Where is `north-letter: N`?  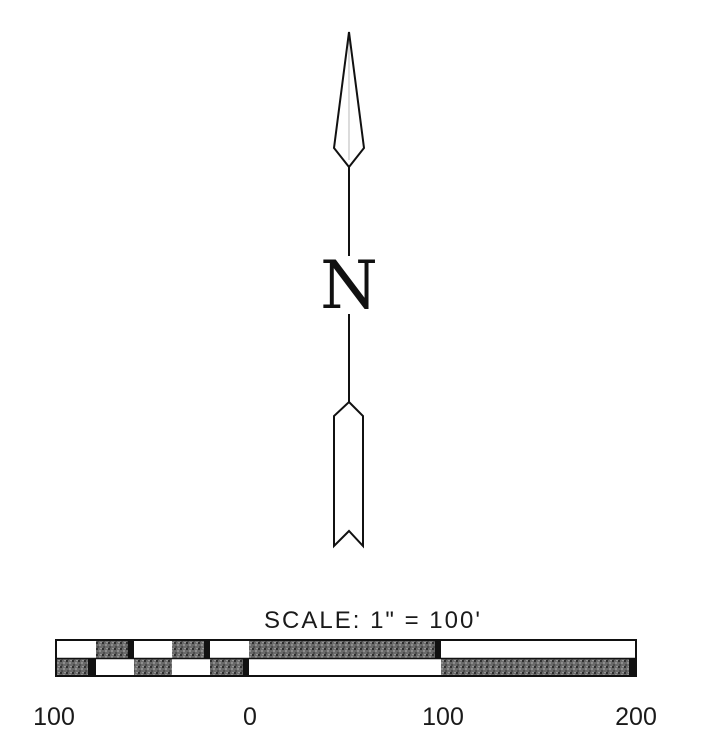
north-letter: N is located at coordinates (349, 285).